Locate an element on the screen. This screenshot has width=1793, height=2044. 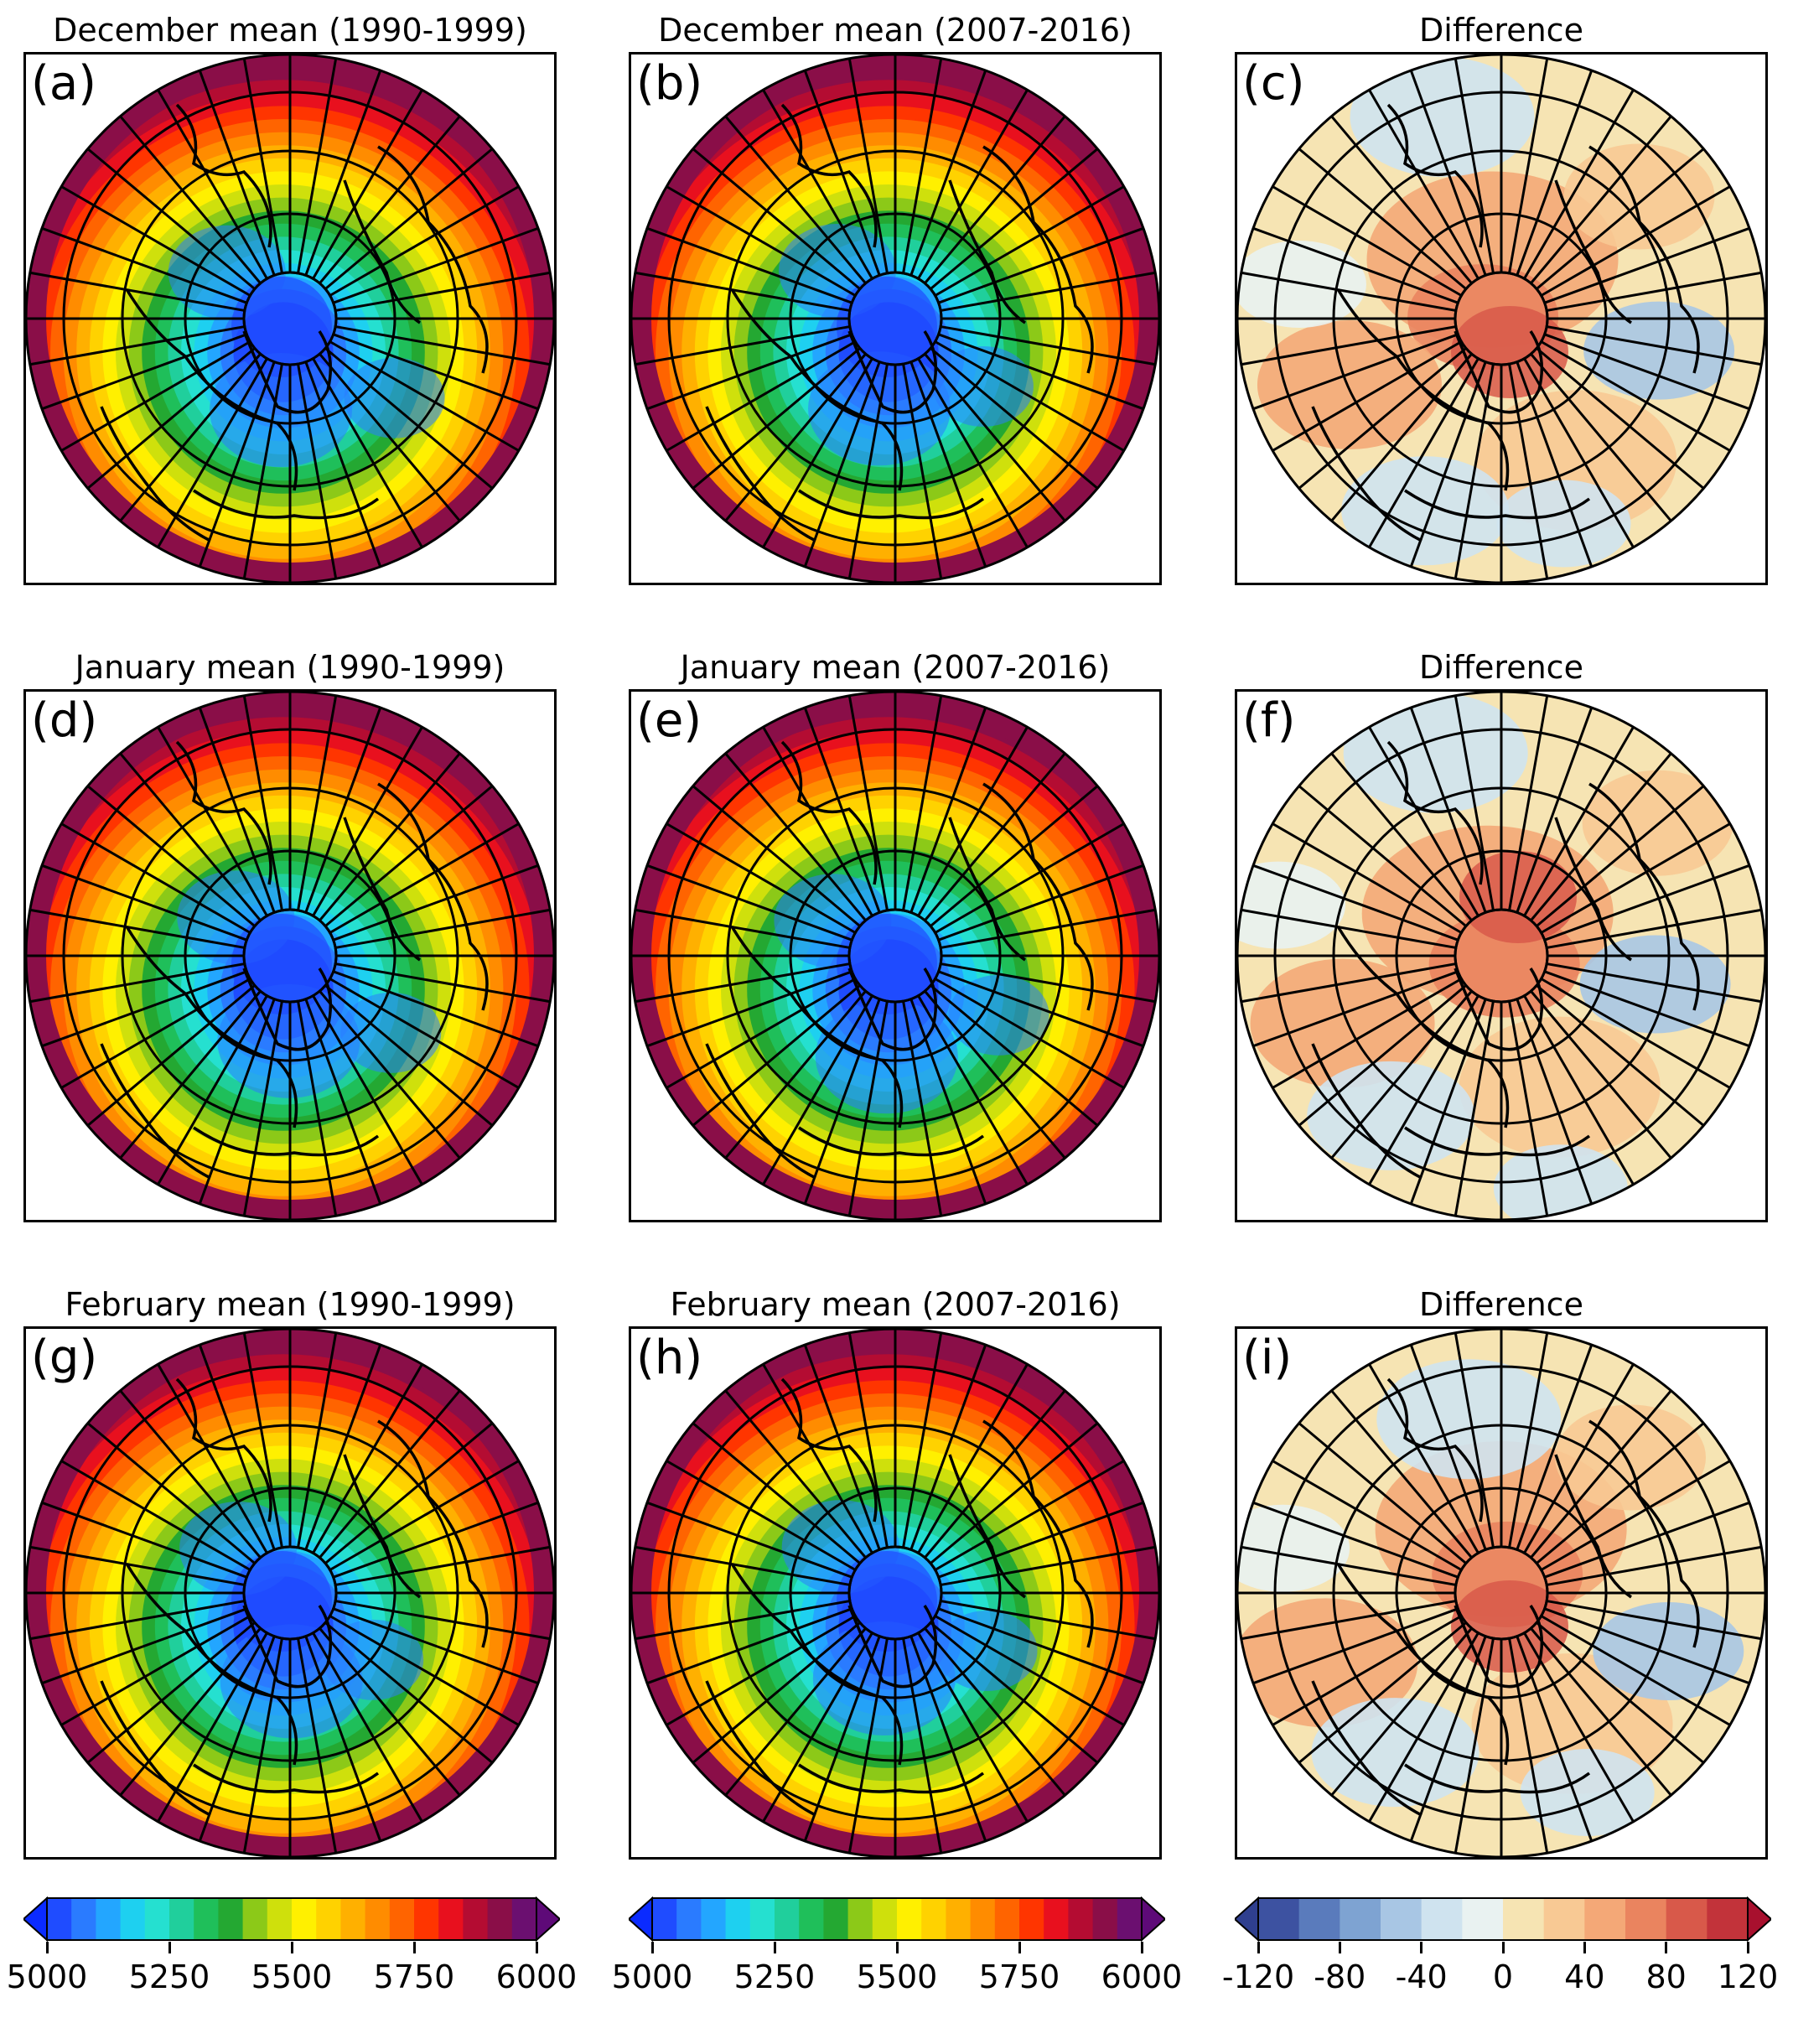
colorbar-under-arrow is located at coordinates (1246, 1919).